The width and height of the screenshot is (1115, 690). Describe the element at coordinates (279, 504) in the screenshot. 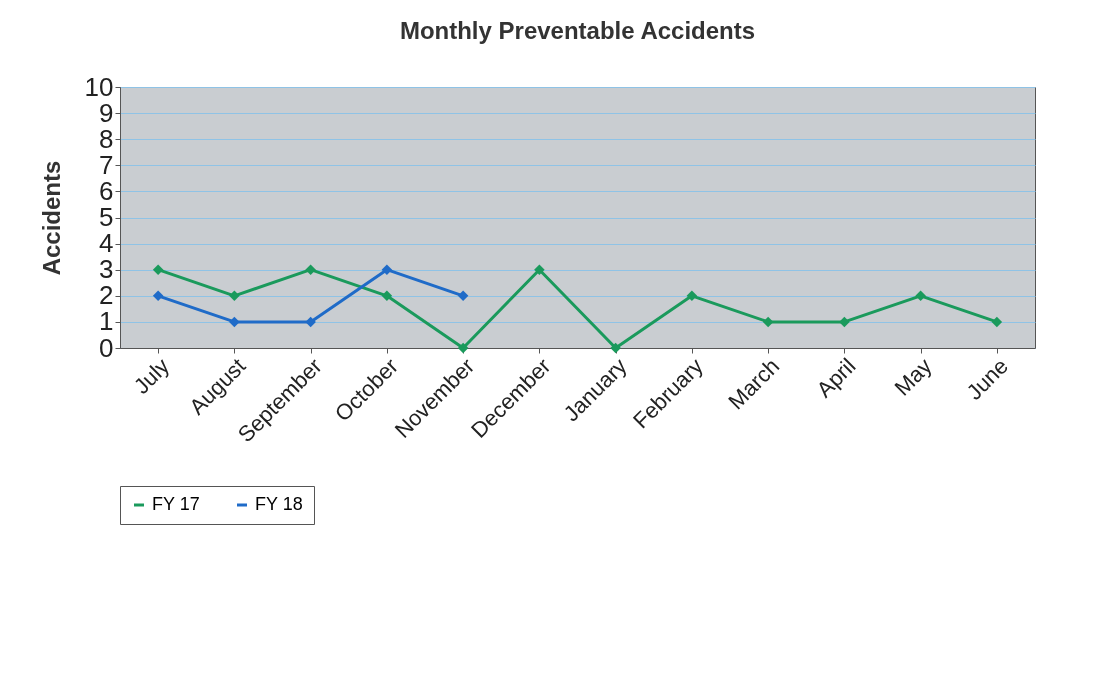

I see `legend-label: FY 18` at that location.